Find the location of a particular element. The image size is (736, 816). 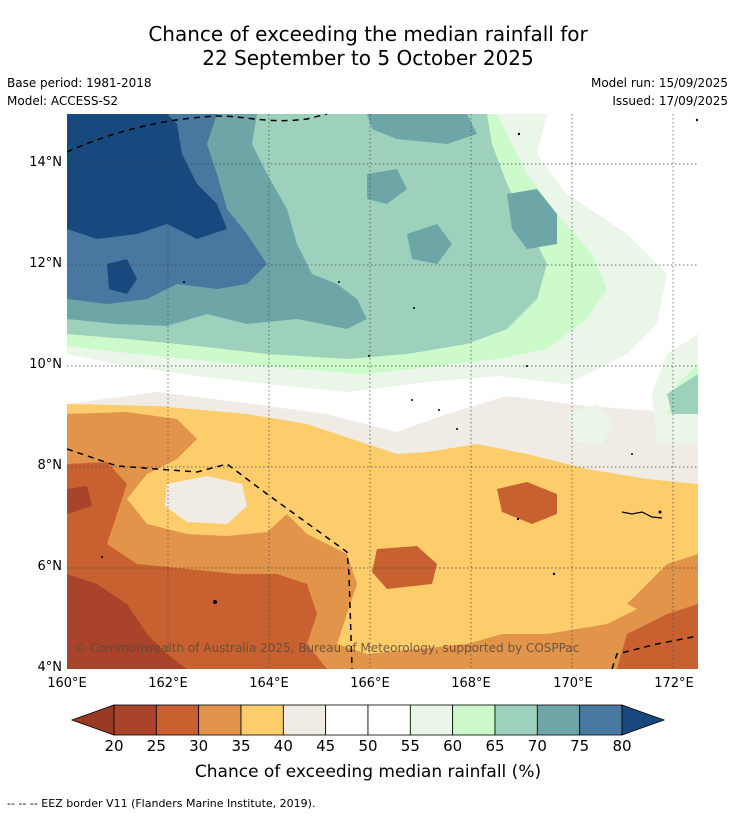

lon-label-170e: 170°E is located at coordinates (573, 683).